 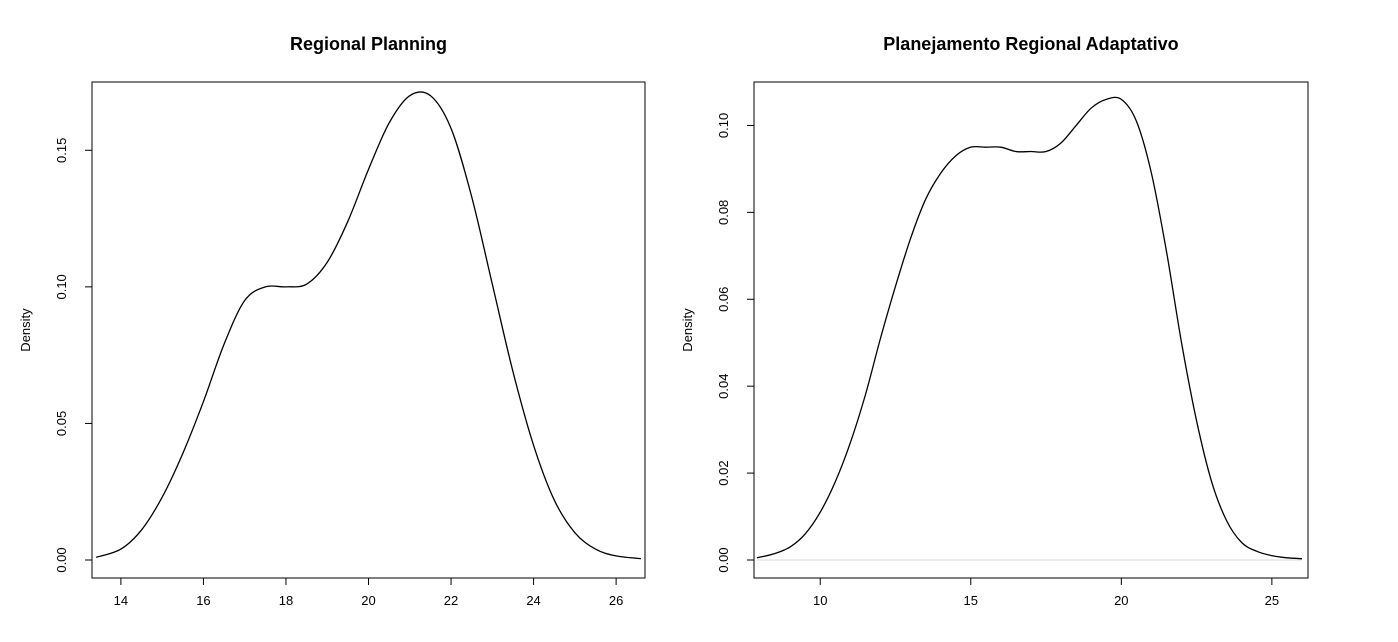 What do you see at coordinates (61, 150) in the screenshot?
I see `y-tick-label: 0.15` at bounding box center [61, 150].